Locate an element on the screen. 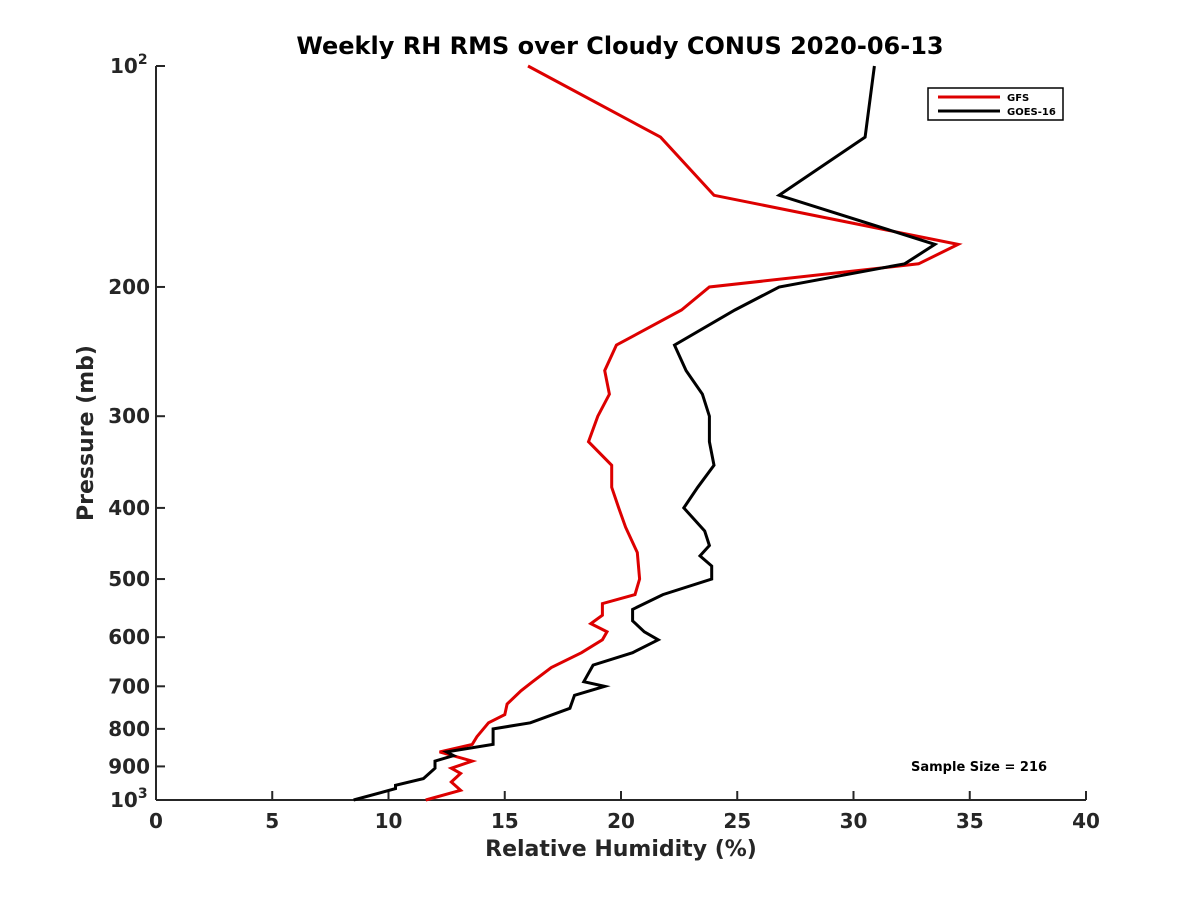 This screenshot has width=1200, height=905. y-tick-label: 300 is located at coordinates (129, 416).